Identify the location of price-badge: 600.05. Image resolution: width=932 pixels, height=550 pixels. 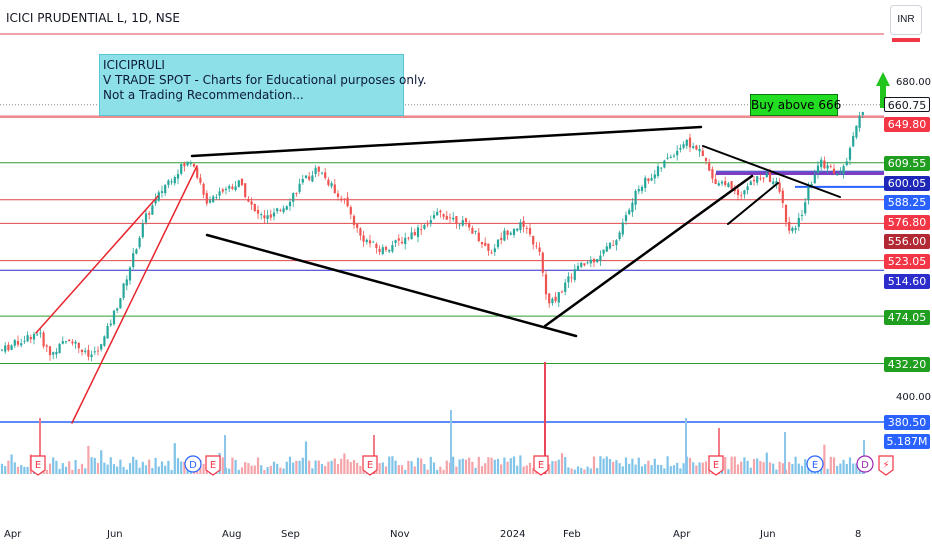
(907, 183).